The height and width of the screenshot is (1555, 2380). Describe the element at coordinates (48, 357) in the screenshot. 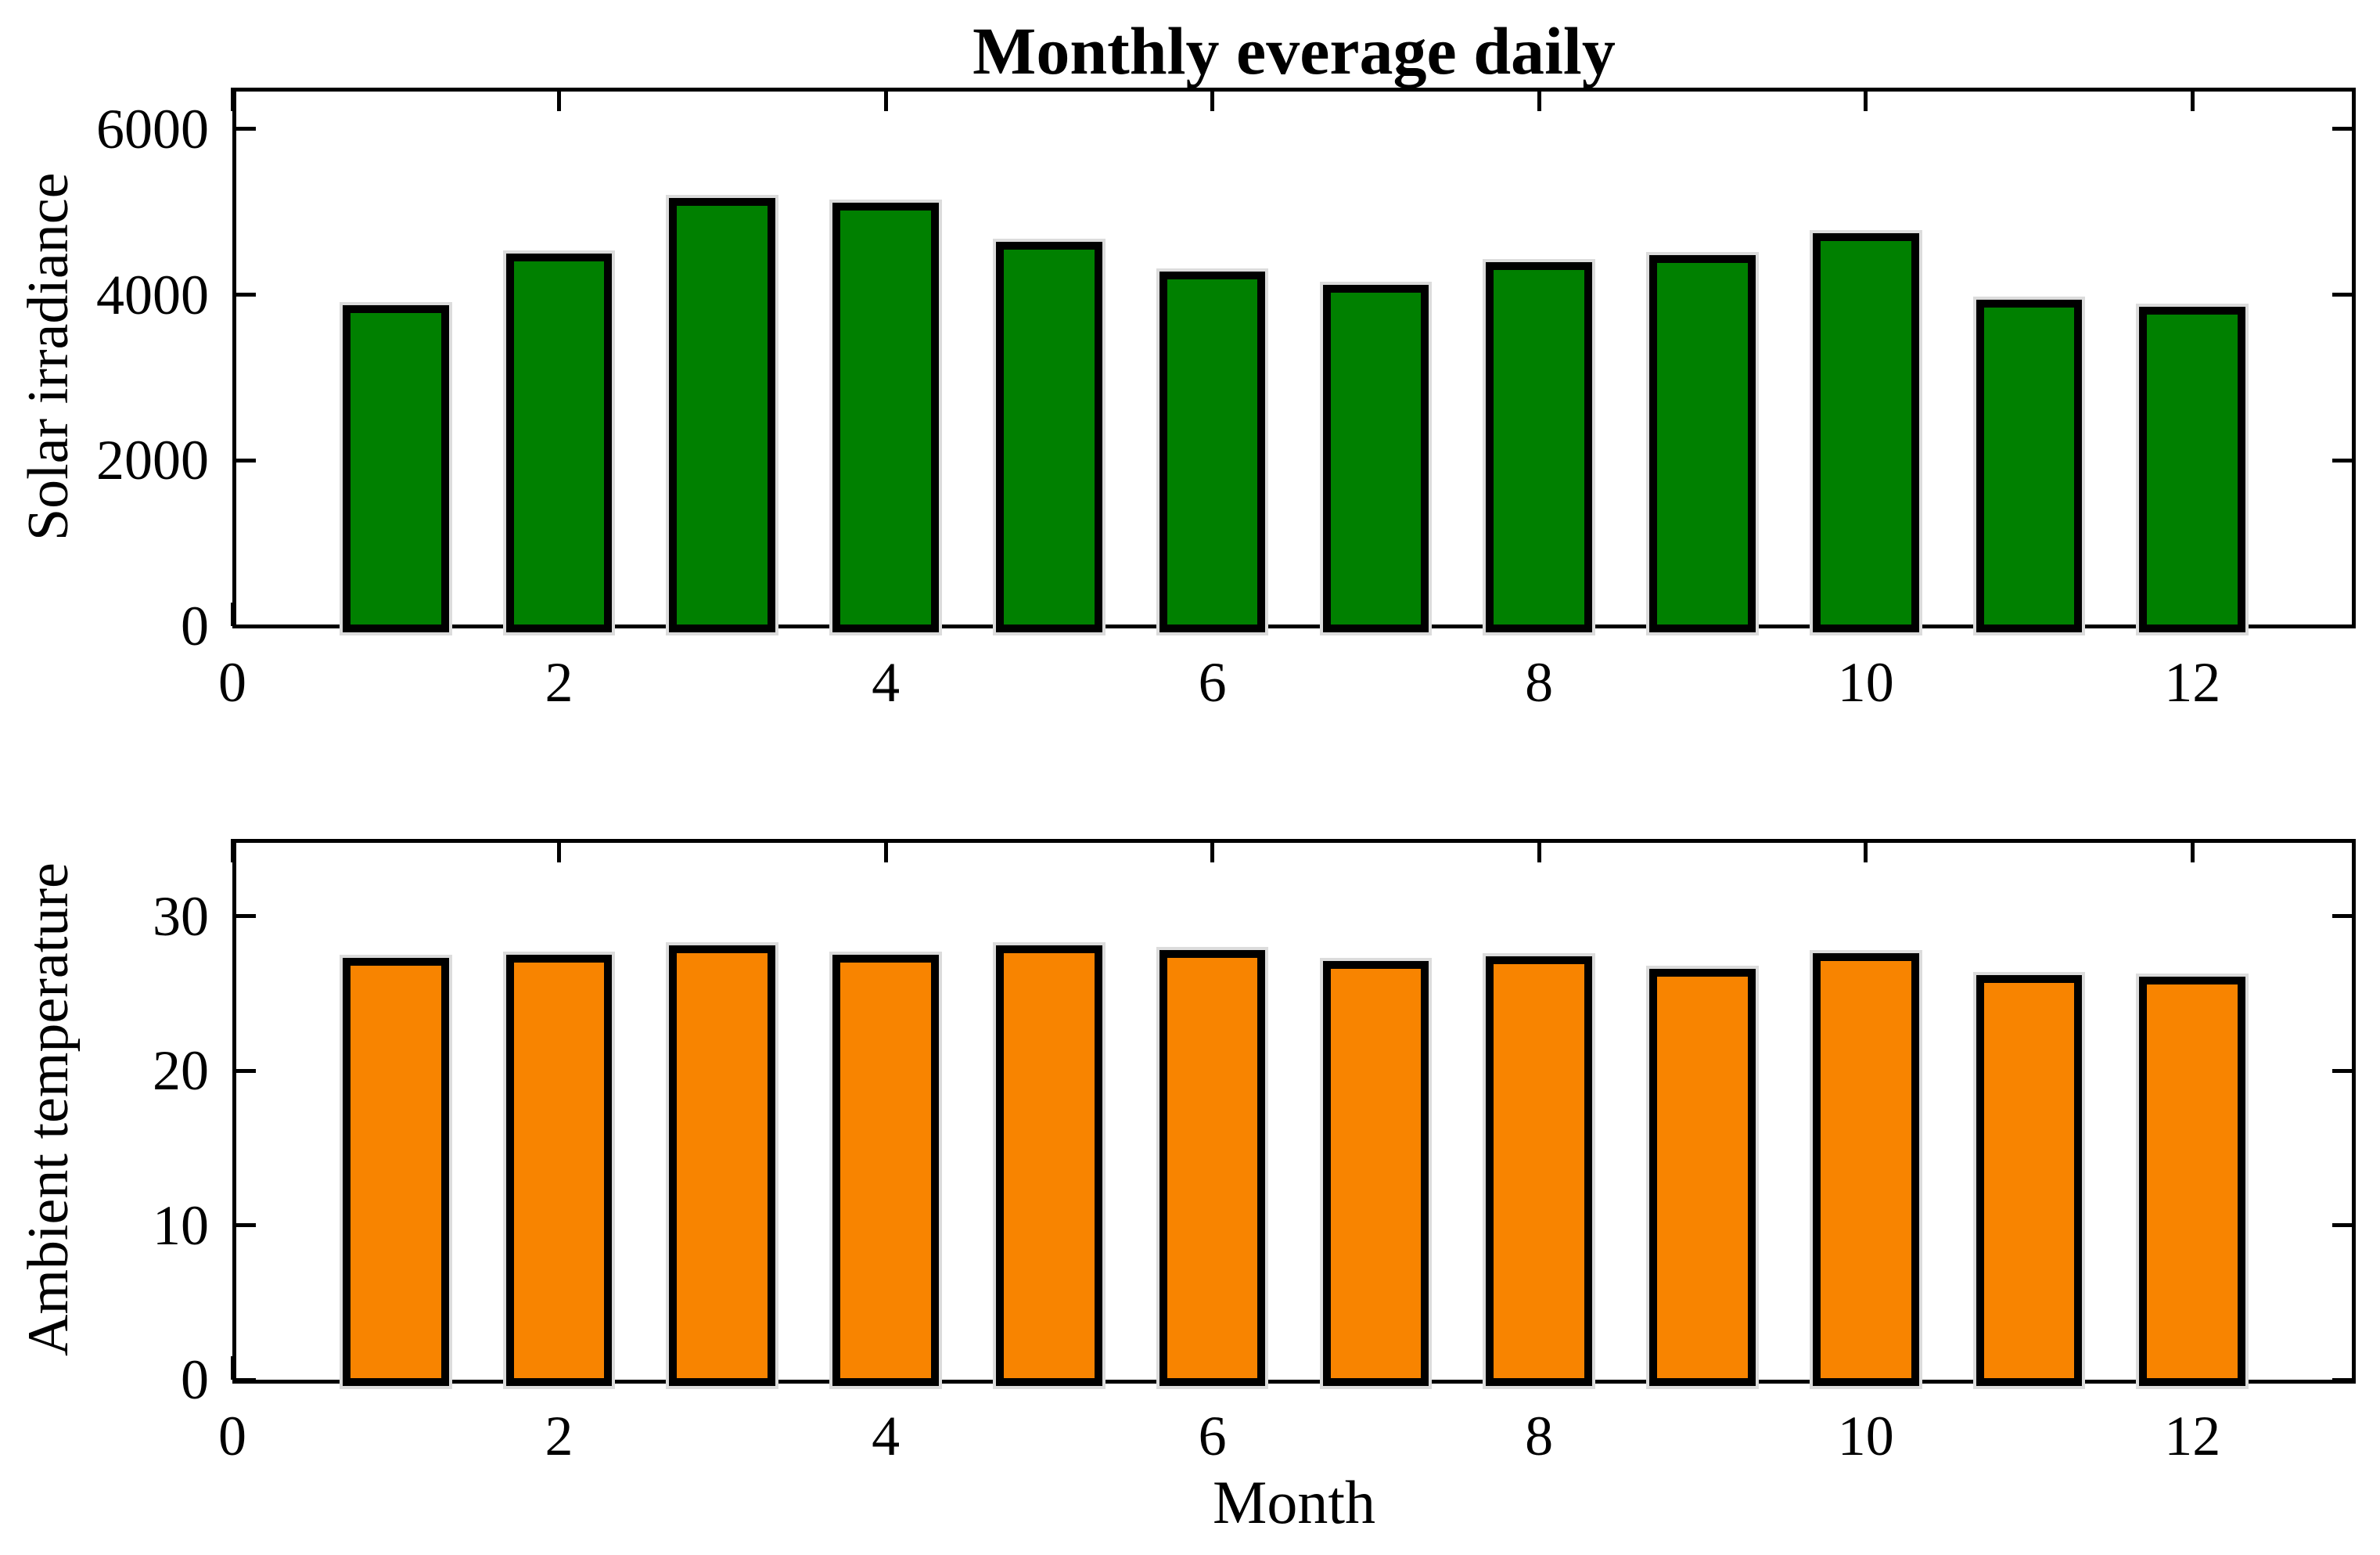

I see `y-axis-label-solar-irradiance: Solar irradiance` at that location.